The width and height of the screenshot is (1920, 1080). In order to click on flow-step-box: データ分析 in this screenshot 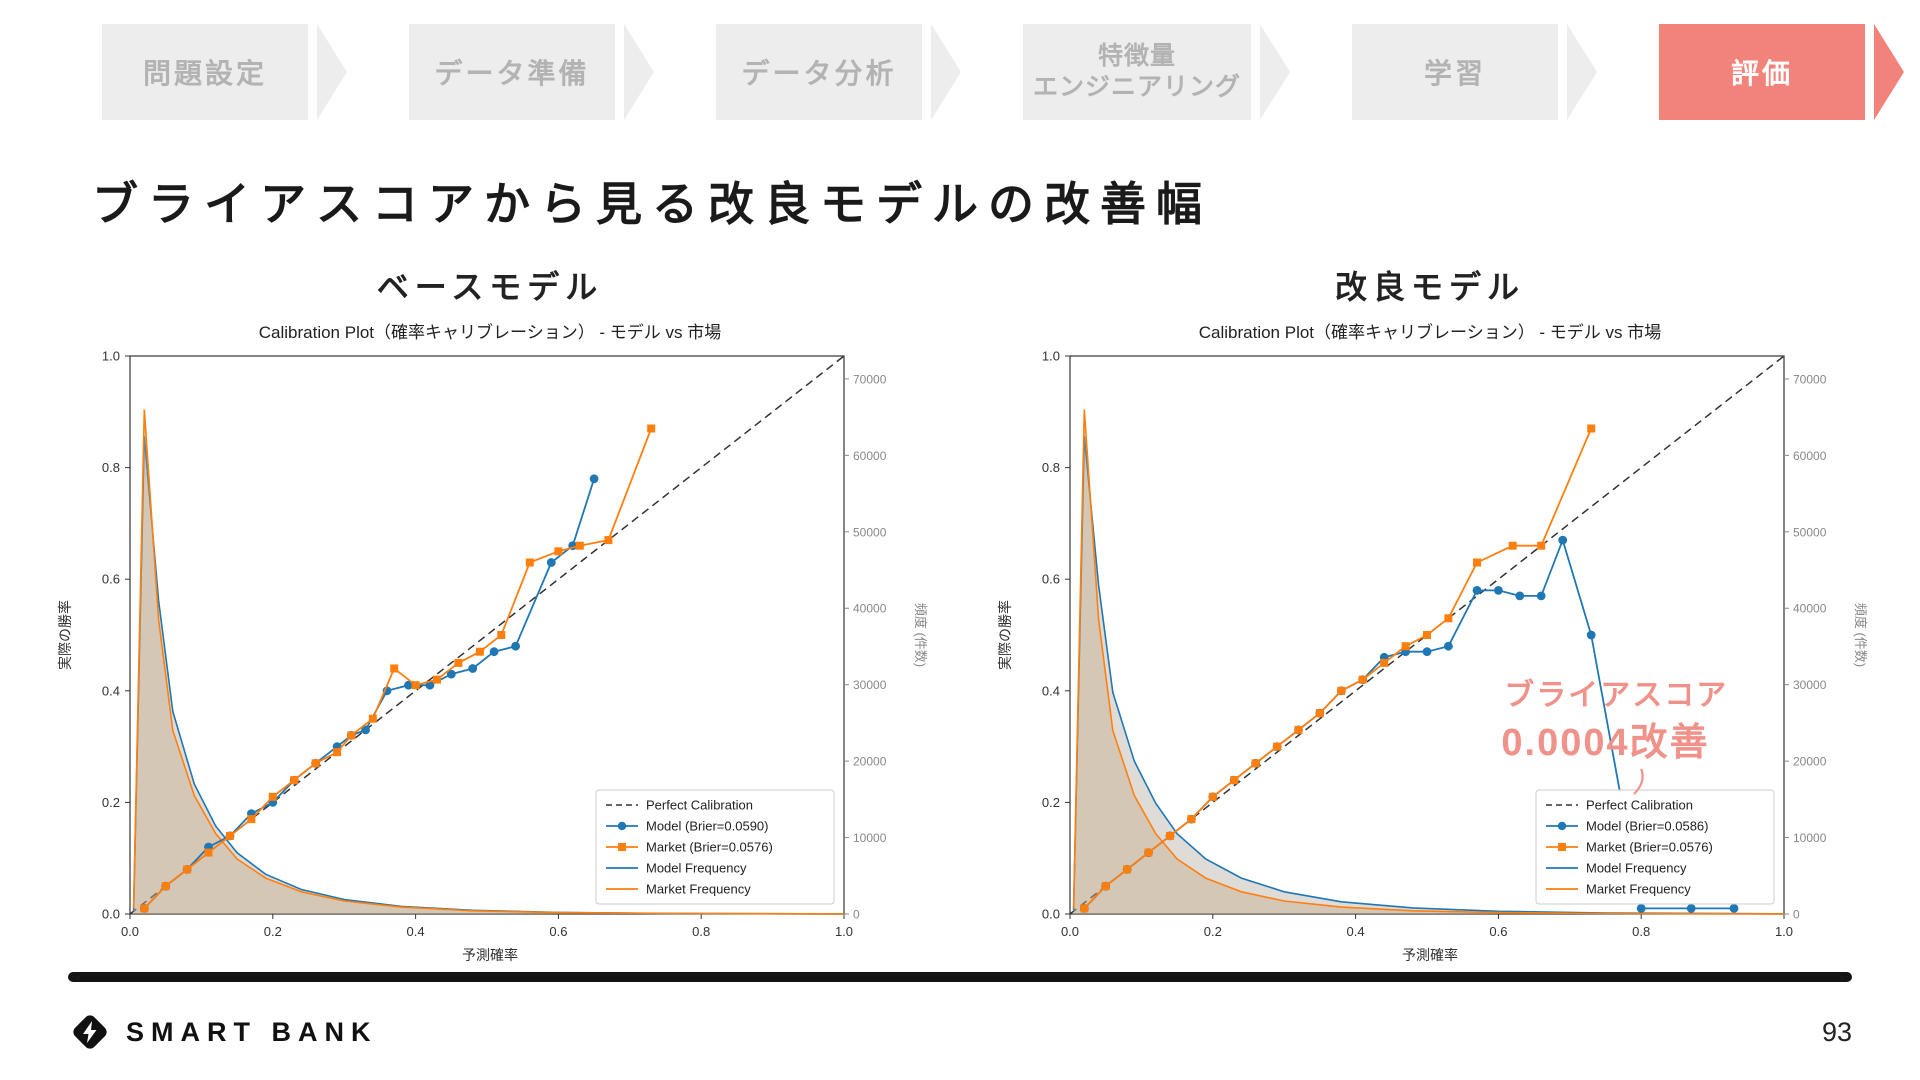, I will do `click(819, 72)`.